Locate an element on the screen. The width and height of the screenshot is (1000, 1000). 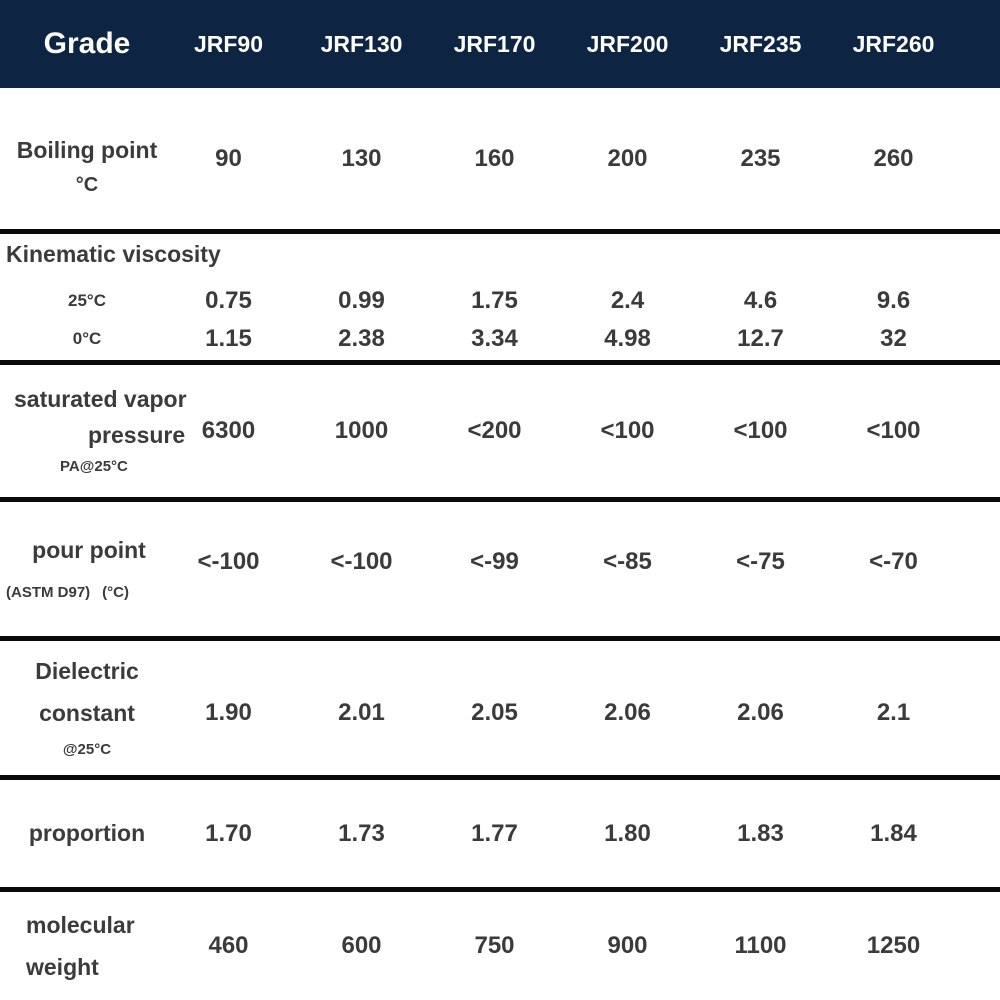
column-header-jrf260: JRF260 is located at coordinates (893, 43).